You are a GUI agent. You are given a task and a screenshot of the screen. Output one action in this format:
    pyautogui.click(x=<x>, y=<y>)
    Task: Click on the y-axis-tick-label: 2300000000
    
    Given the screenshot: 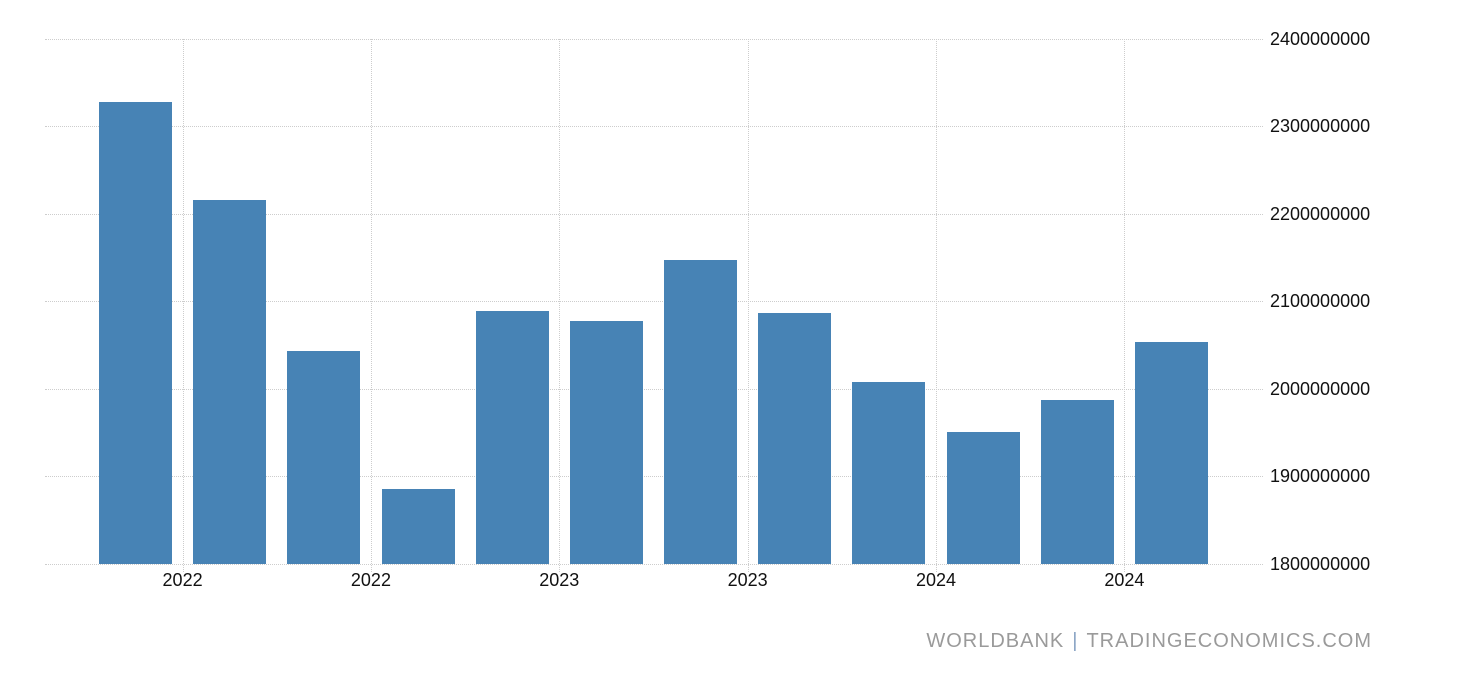 What is the action you would take?
    pyautogui.click(x=1320, y=126)
    